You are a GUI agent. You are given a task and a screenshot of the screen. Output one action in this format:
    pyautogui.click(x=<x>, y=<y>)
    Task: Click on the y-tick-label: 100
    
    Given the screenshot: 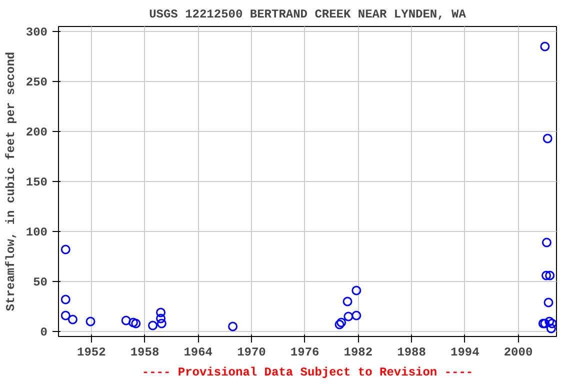 What is the action you would take?
    pyautogui.click(x=37, y=233)
    